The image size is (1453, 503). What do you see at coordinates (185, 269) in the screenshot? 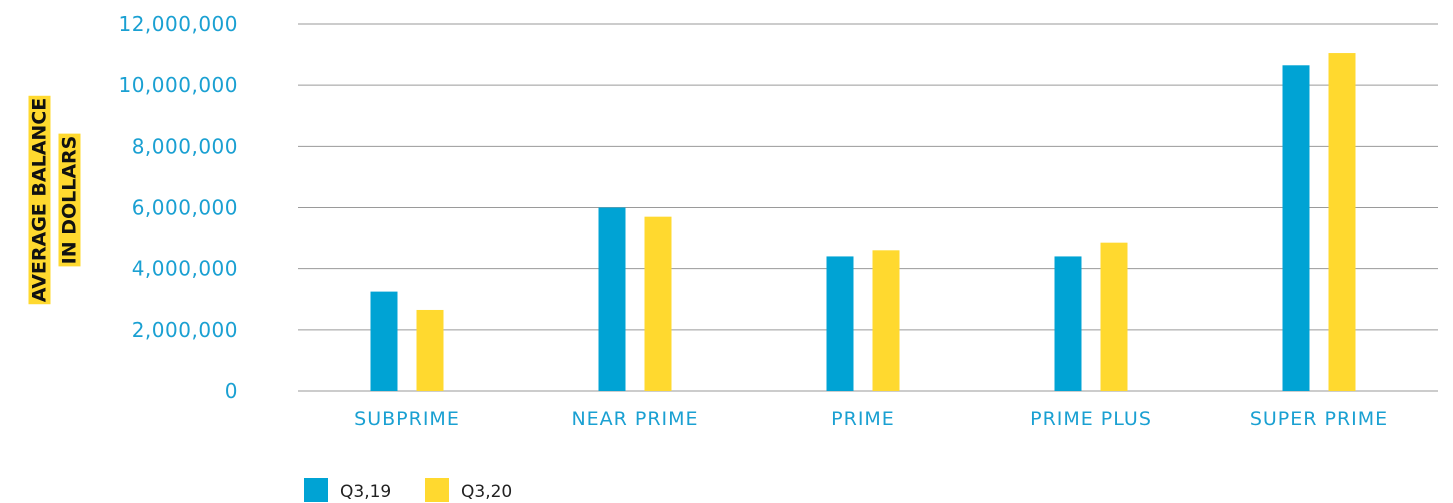
I see `y-tick-label: 4,000,000` at bounding box center [185, 269].